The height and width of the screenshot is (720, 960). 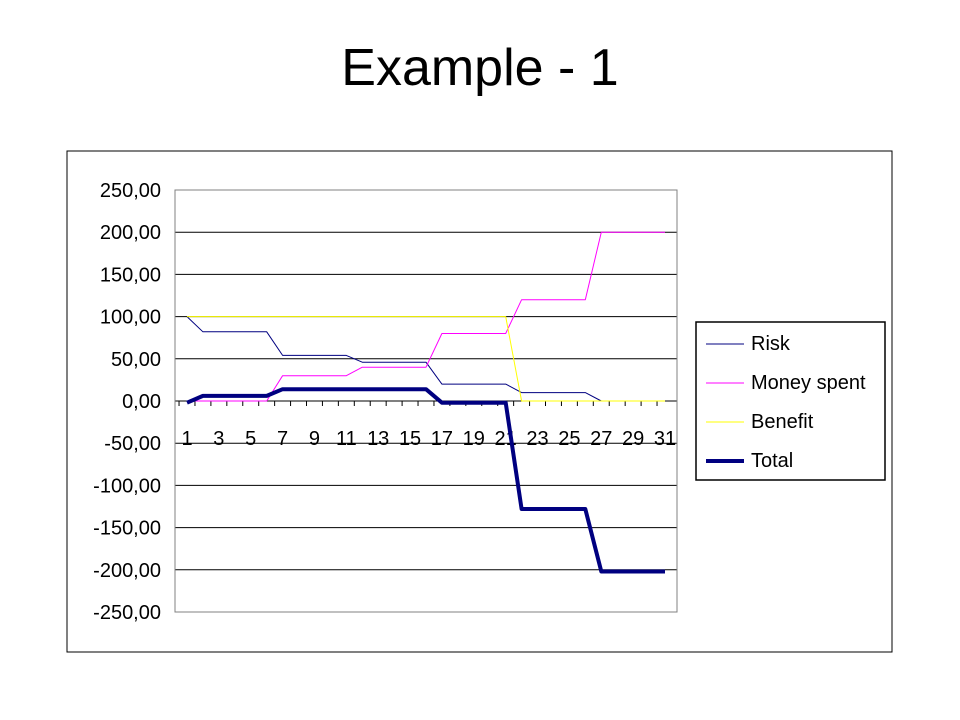 I want to click on series-line-total, so click(x=425, y=480).